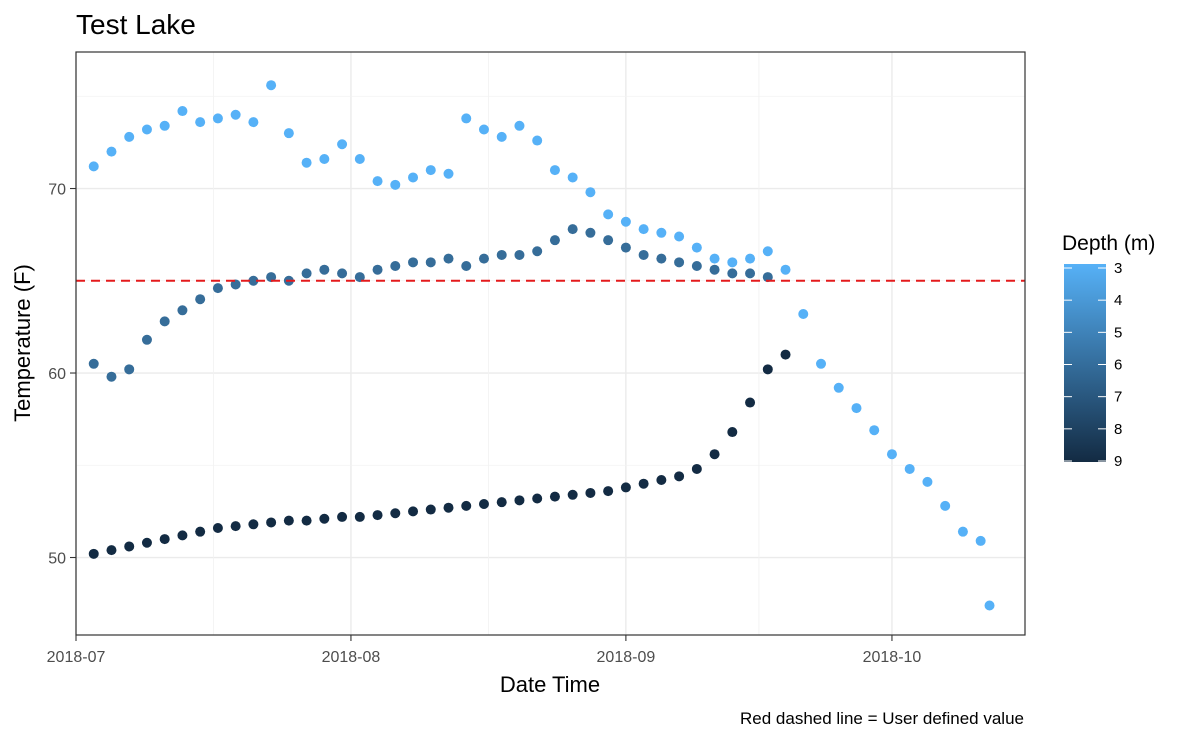 This screenshot has height=742, width=1200. I want to click on legend-label: 7, so click(1118, 397).